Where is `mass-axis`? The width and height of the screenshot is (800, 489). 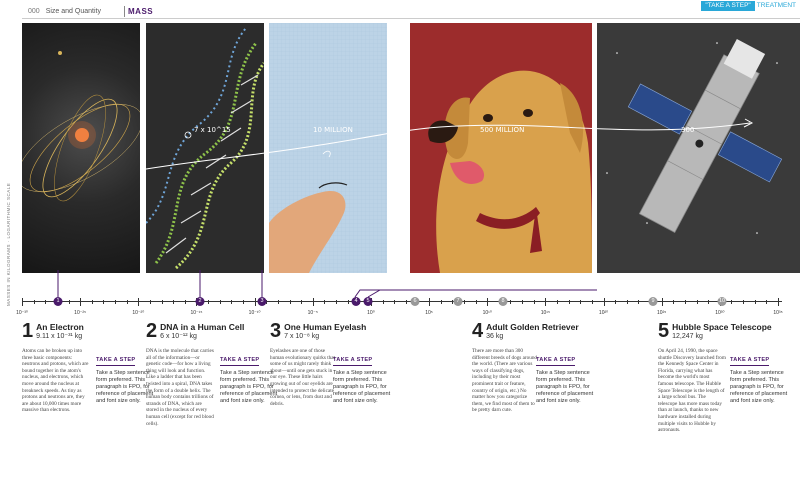 mass-axis is located at coordinates (402, 302).